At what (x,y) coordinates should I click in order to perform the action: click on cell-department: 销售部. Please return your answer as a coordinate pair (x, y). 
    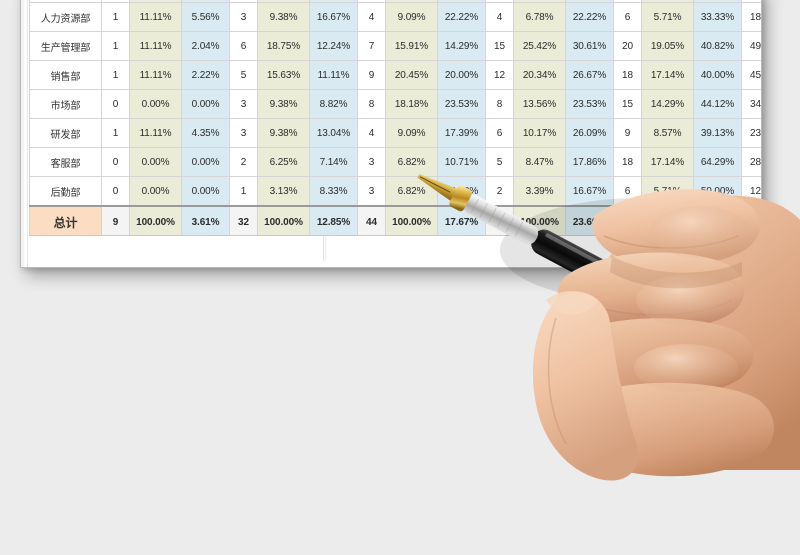
    Looking at the image, I should click on (65, 75).